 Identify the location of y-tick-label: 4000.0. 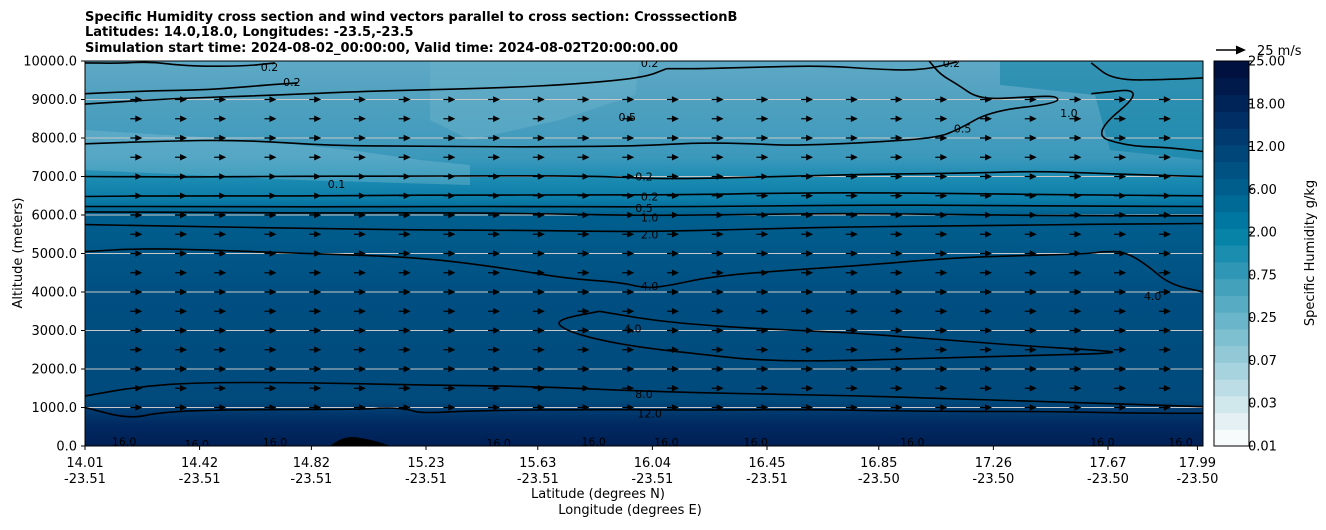
(55, 293).